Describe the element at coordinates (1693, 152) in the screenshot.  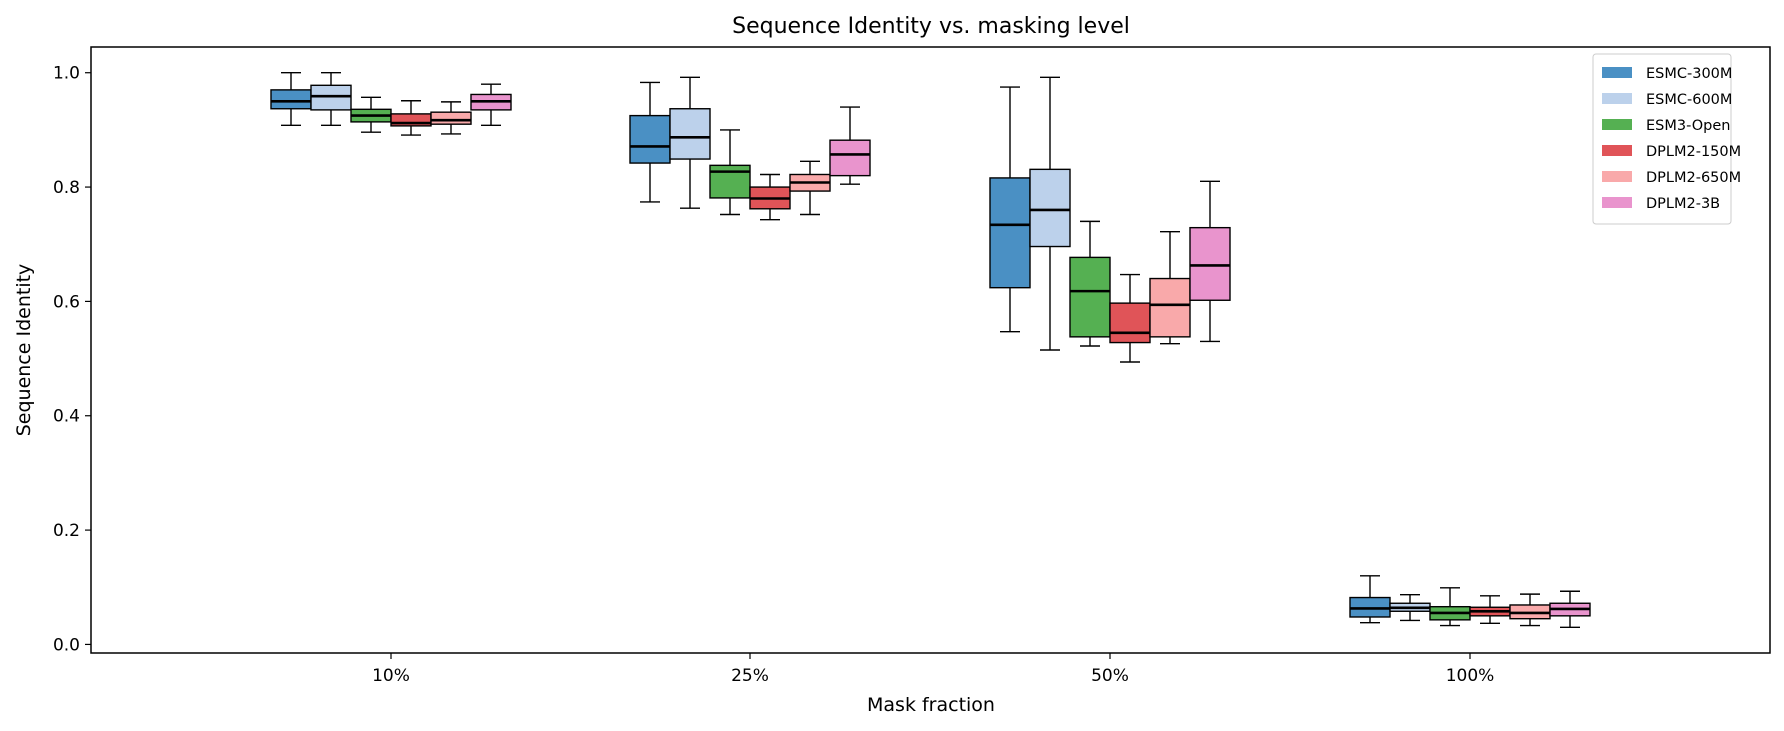
I see `legend-label: DPLM2-150M` at that location.